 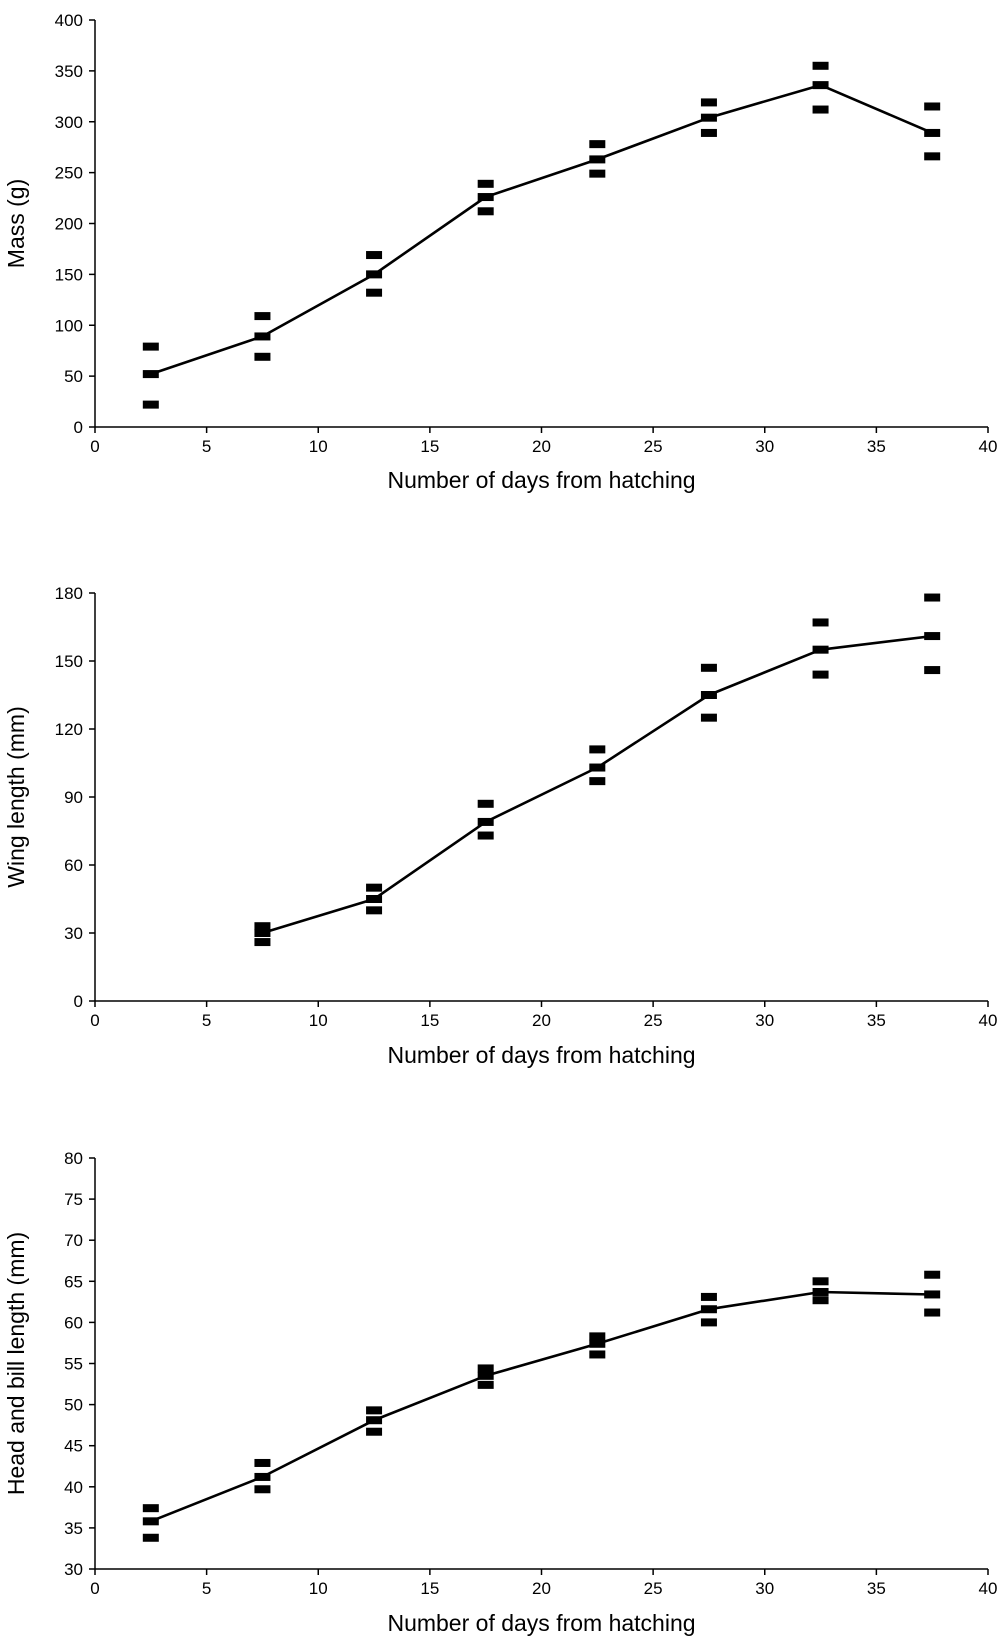 What do you see at coordinates (73, 1446) in the screenshot?
I see `y-tick-label: 45` at bounding box center [73, 1446].